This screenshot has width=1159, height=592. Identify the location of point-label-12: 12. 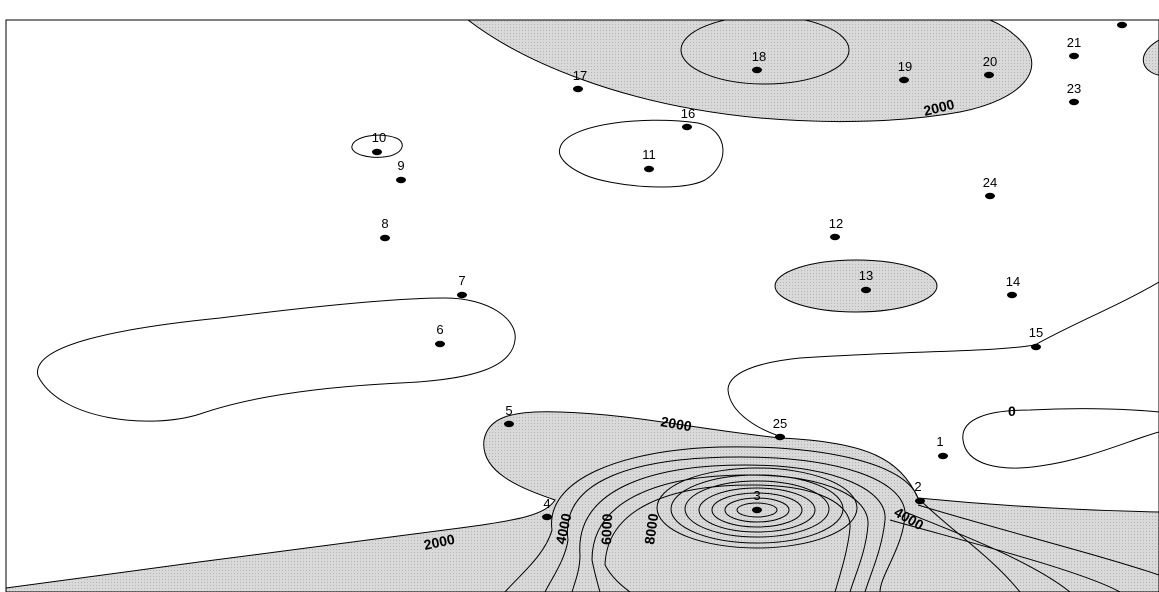
(836, 223).